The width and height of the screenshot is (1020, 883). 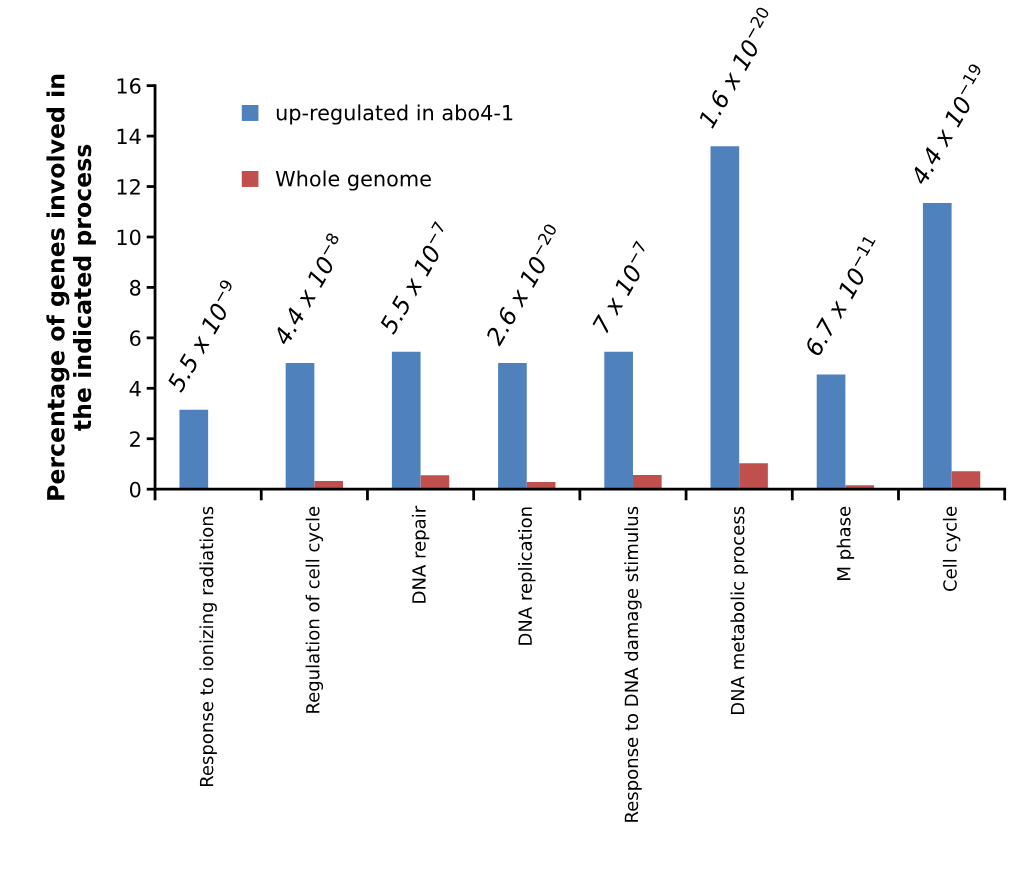 I want to click on y-tick-label: 8, so click(x=135, y=287).